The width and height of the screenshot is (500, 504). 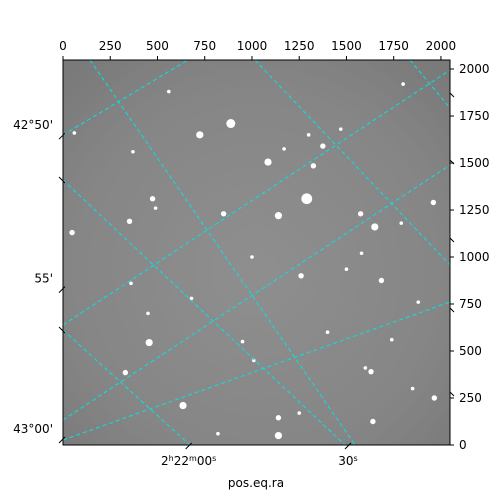 What do you see at coordinates (474, 116) in the screenshot?
I see `right-tick-label: 1750` at bounding box center [474, 116].